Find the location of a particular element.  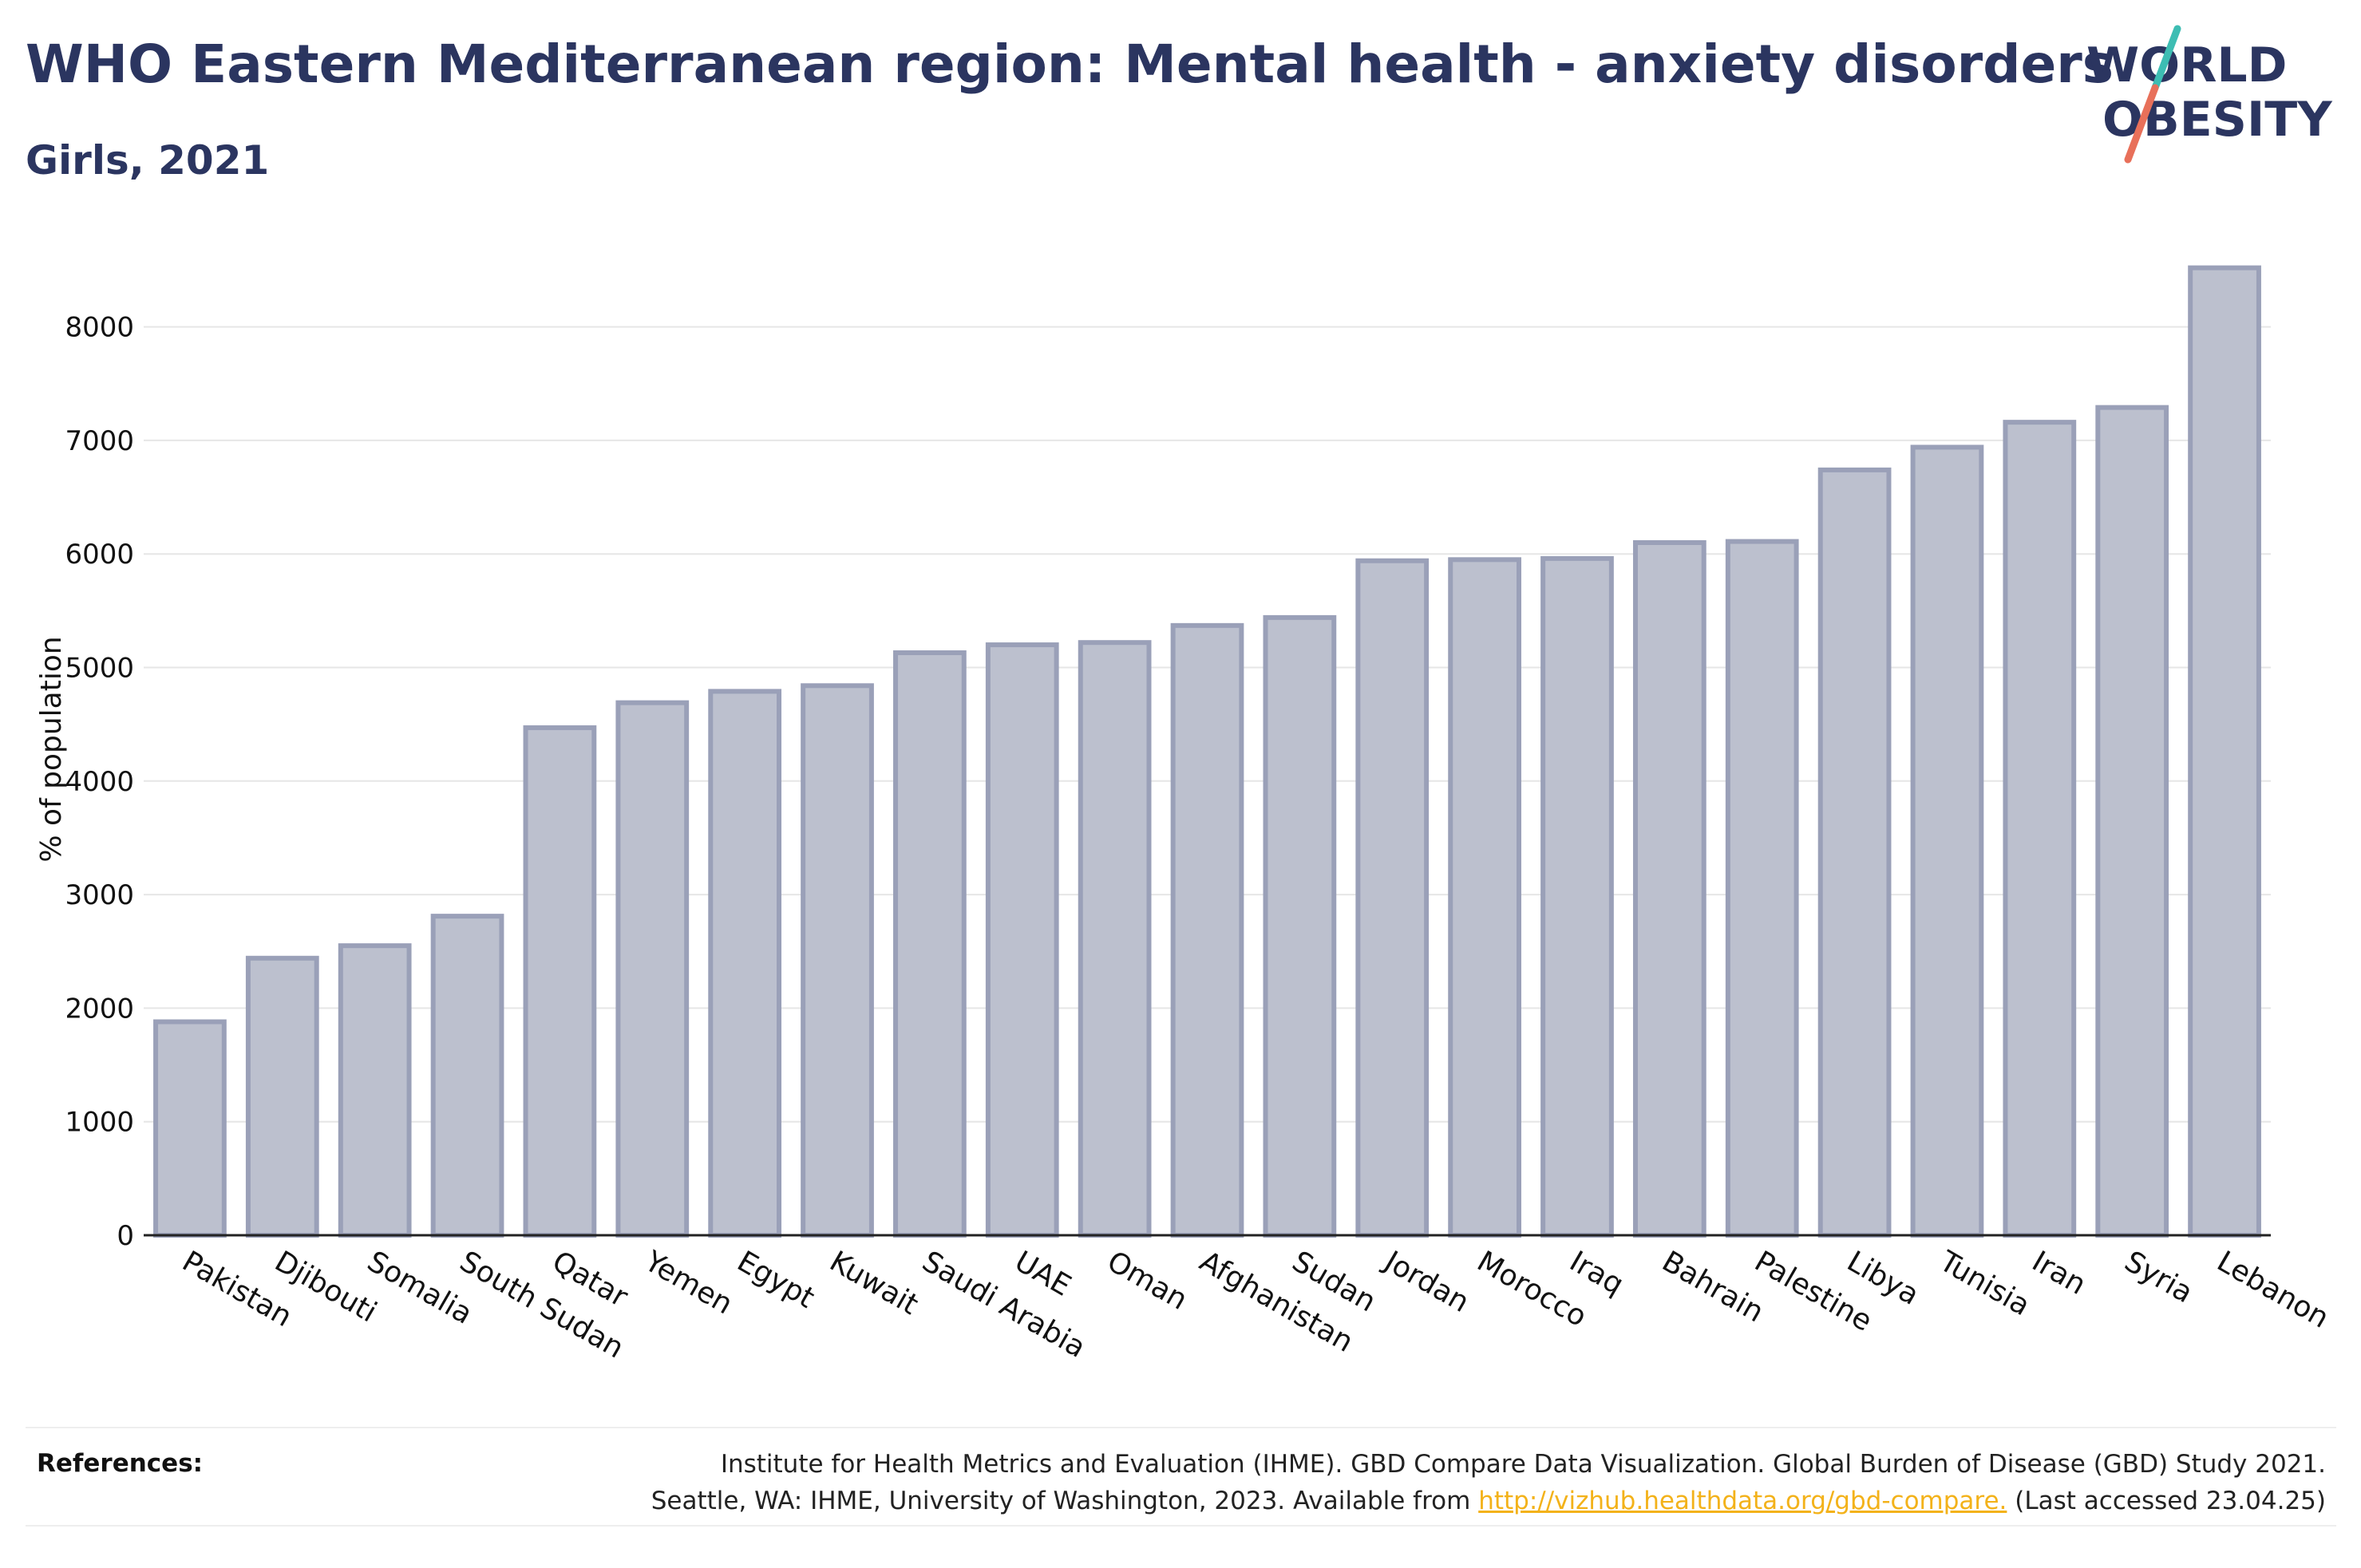

bar-tunisia is located at coordinates (1947, 841).